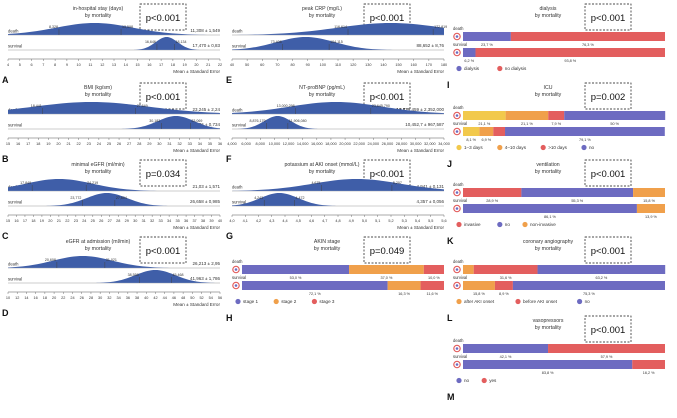 Image resolution: width=677 pixels, height=418 pixels. What do you see at coordinates (127, 221) in the screenshot?
I see `x-tick-label: 29` at bounding box center [127, 221].